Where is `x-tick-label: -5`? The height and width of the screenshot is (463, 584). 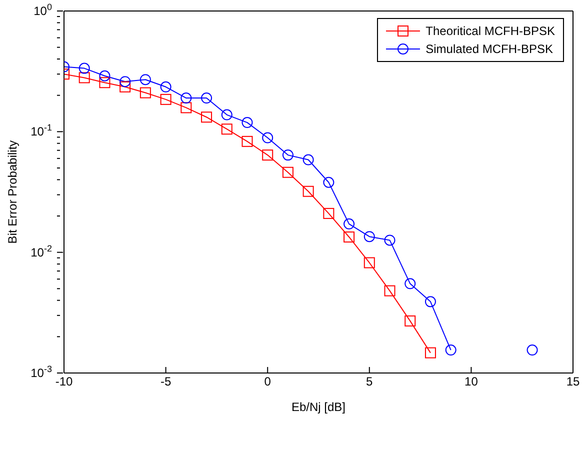
x-tick-label: -5 is located at coordinates (166, 381).